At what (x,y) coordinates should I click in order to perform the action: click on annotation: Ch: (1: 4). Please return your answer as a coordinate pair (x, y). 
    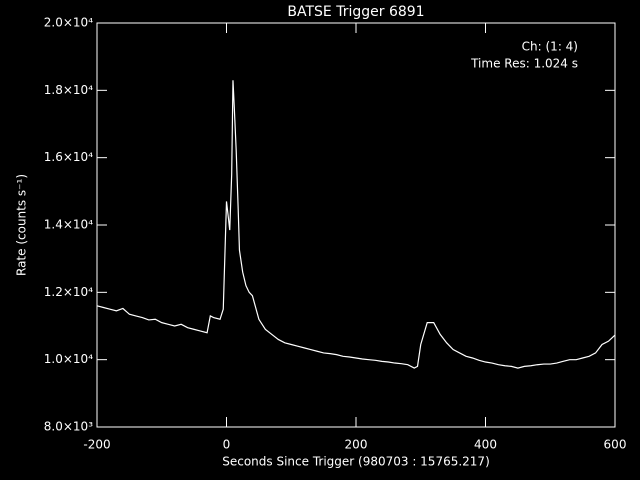
    Looking at the image, I should click on (550, 47).